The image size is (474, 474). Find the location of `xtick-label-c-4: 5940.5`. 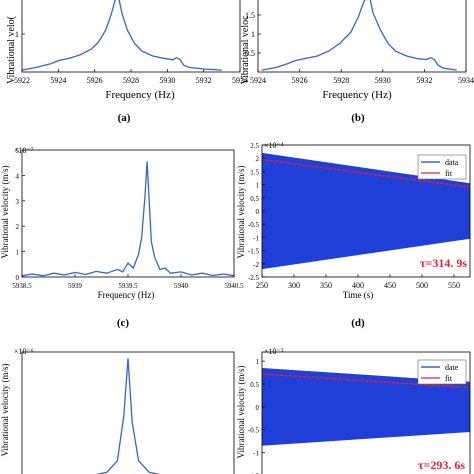

xtick-label-c-4: 5940.5 is located at coordinates (234, 286).